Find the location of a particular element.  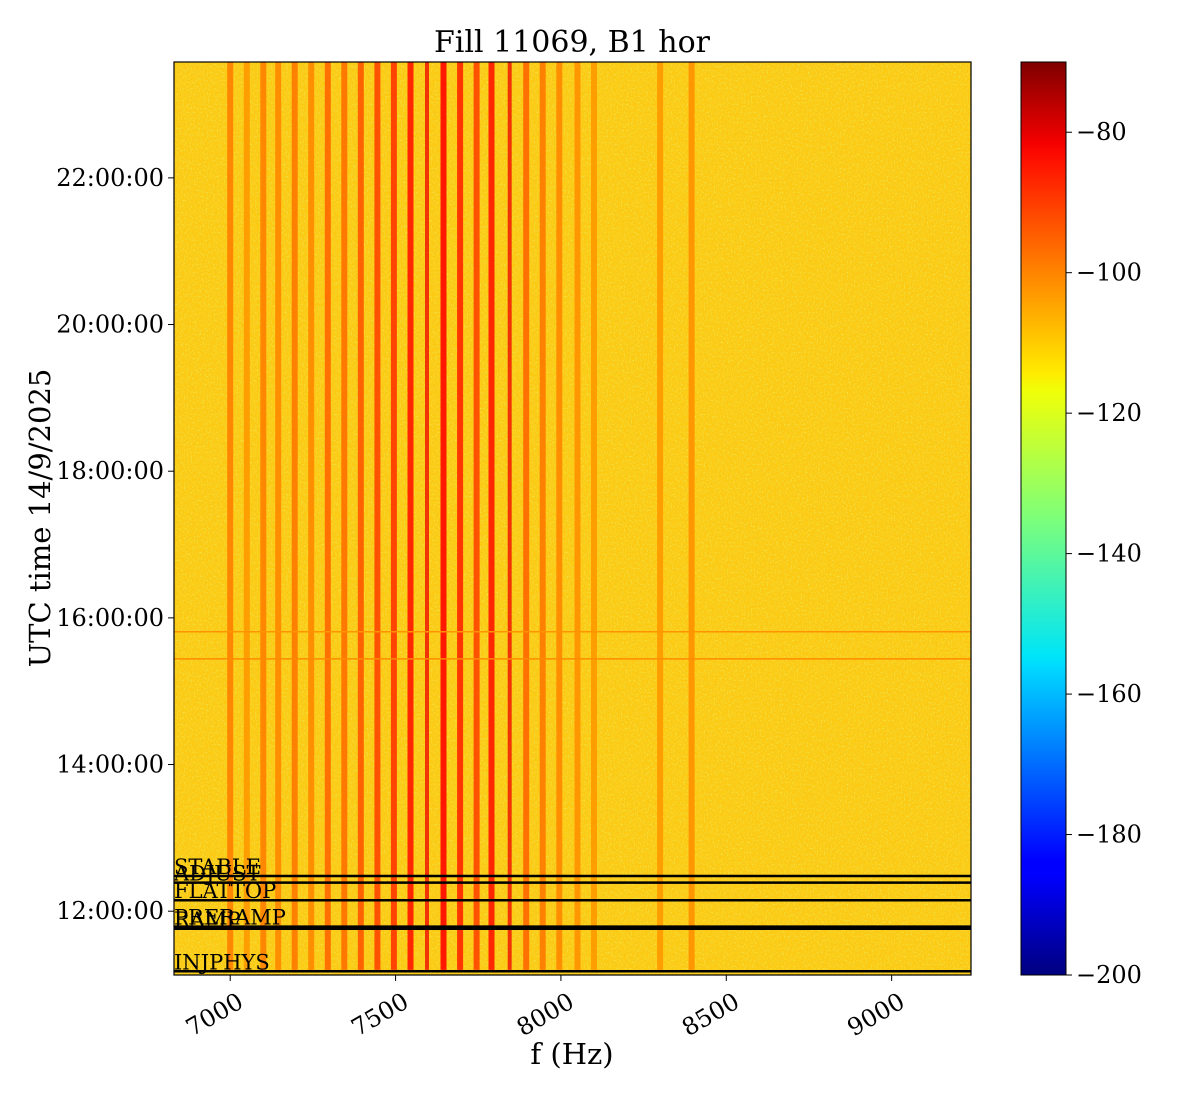

x-tick-label: 8500 is located at coordinates (710, 1014).